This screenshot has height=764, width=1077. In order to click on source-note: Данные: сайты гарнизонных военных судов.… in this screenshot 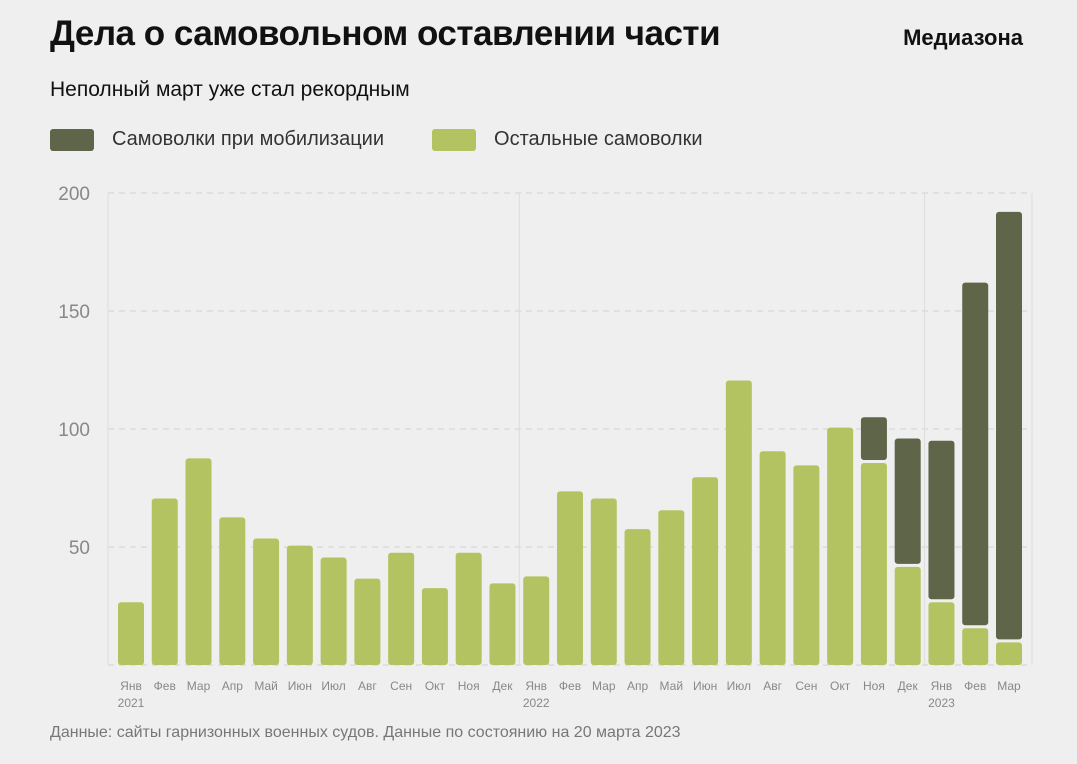, I will do `click(365, 732)`.